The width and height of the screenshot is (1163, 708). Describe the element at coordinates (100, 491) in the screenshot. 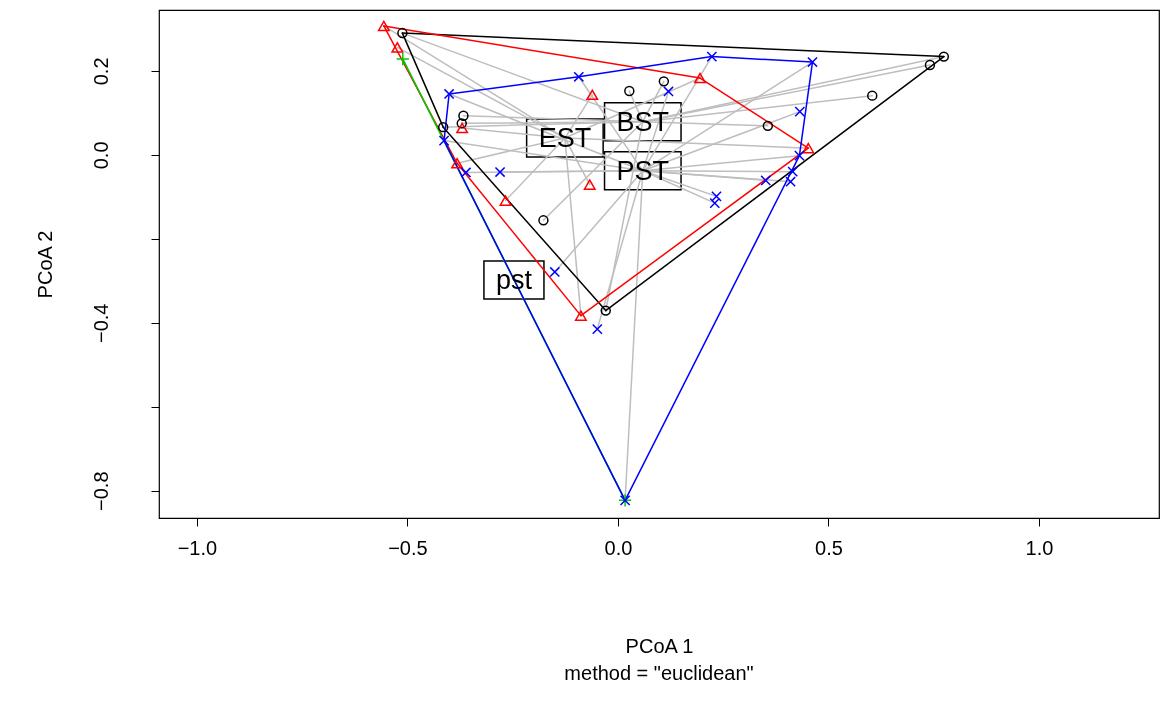

I see `y-tick-label: −0.8` at that location.